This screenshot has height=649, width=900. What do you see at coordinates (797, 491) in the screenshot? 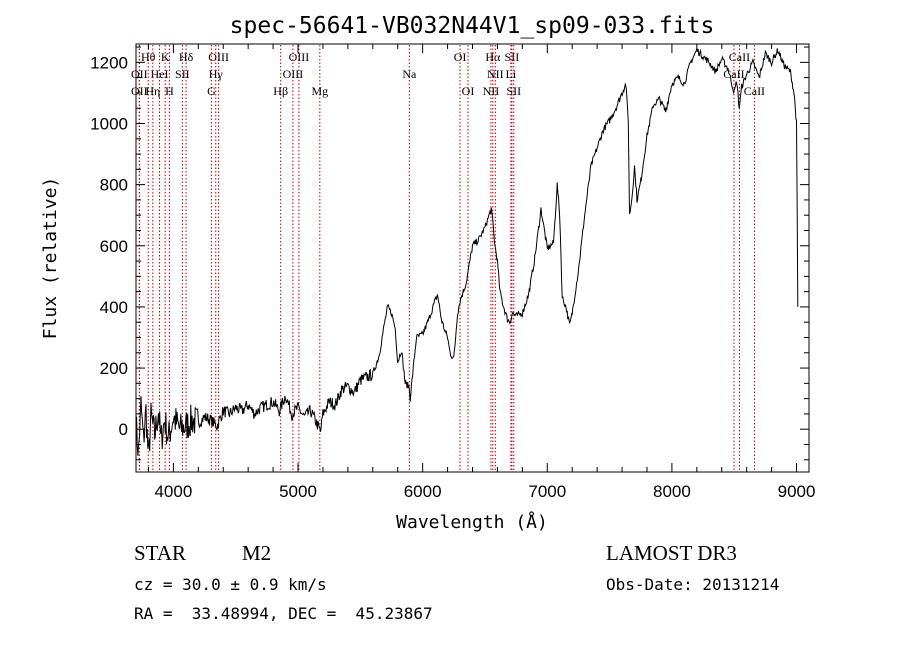
I see `x-tick-label-5: 9000` at bounding box center [797, 491].